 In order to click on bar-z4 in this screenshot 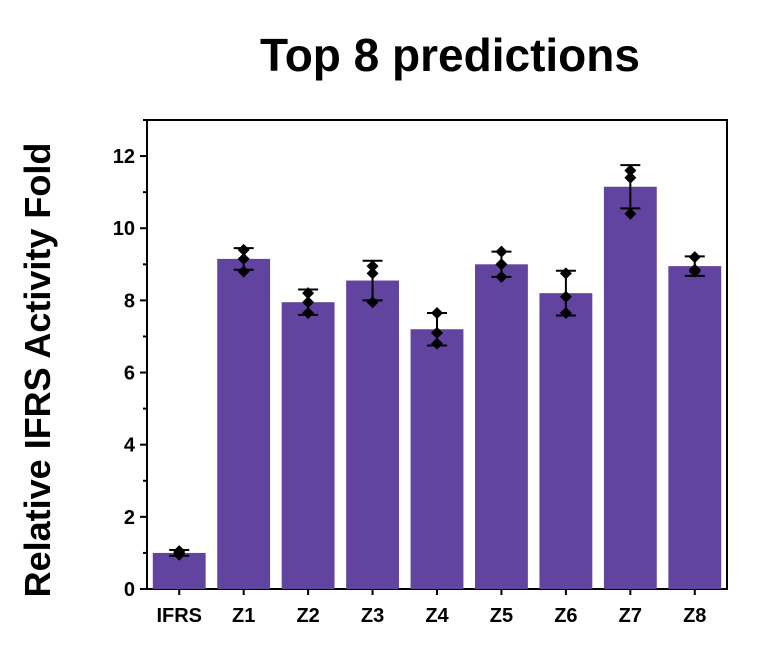, I will do `click(437, 459)`.